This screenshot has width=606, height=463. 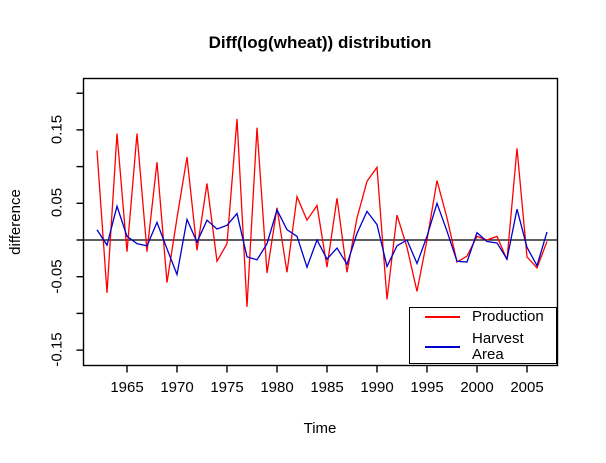 I want to click on legend-item-production: Production, so click(x=483, y=316).